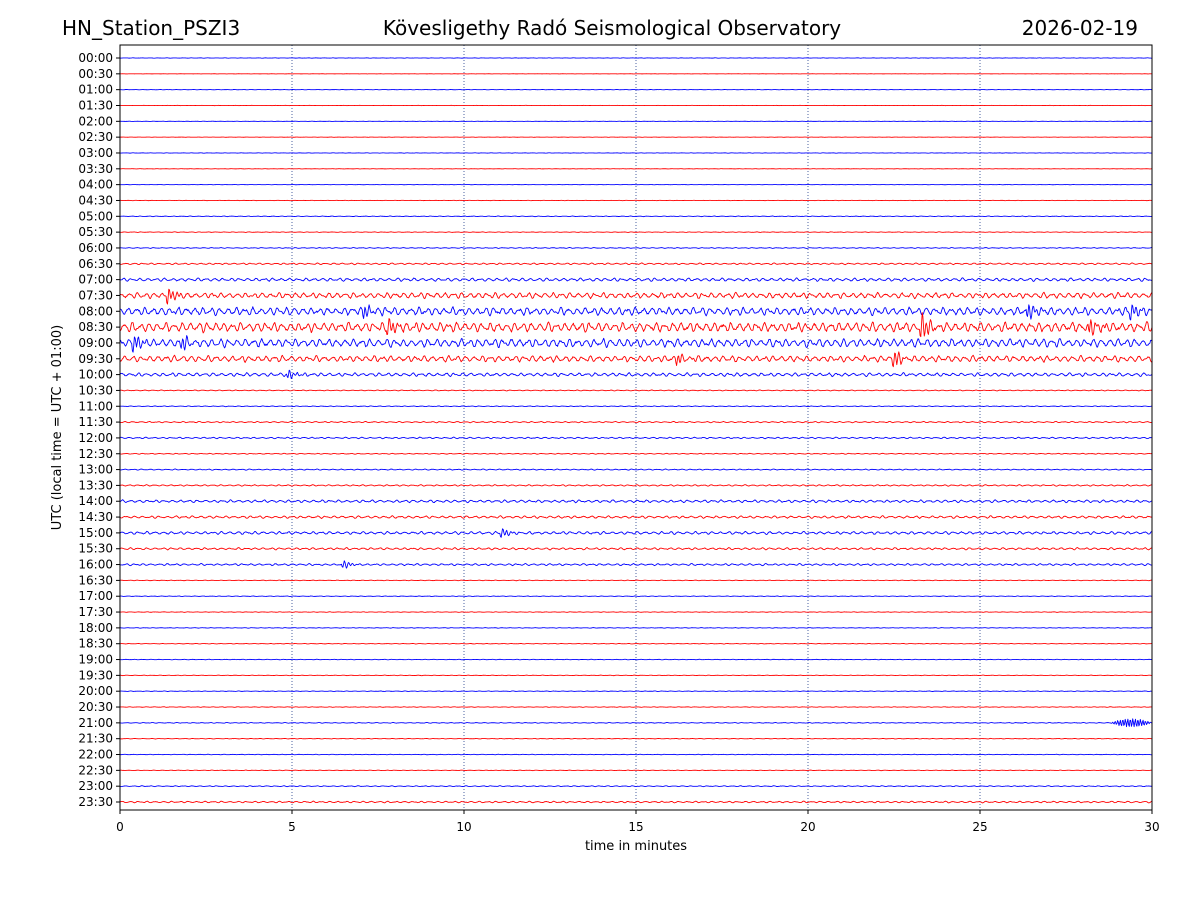 Image resolution: width=1200 pixels, height=900 pixels. Describe the element at coordinates (95, 153) in the screenshot. I see `y-tick-label: 03:00` at that location.